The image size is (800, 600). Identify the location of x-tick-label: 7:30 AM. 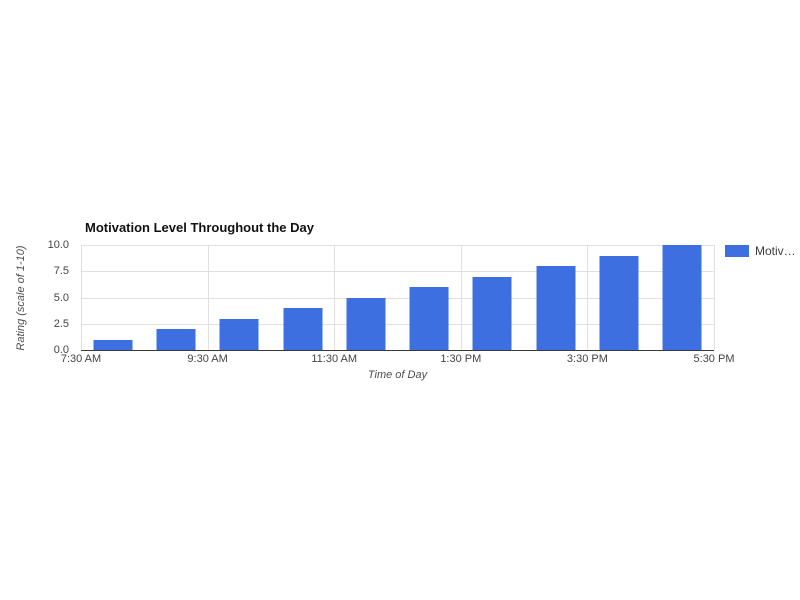
(81, 359).